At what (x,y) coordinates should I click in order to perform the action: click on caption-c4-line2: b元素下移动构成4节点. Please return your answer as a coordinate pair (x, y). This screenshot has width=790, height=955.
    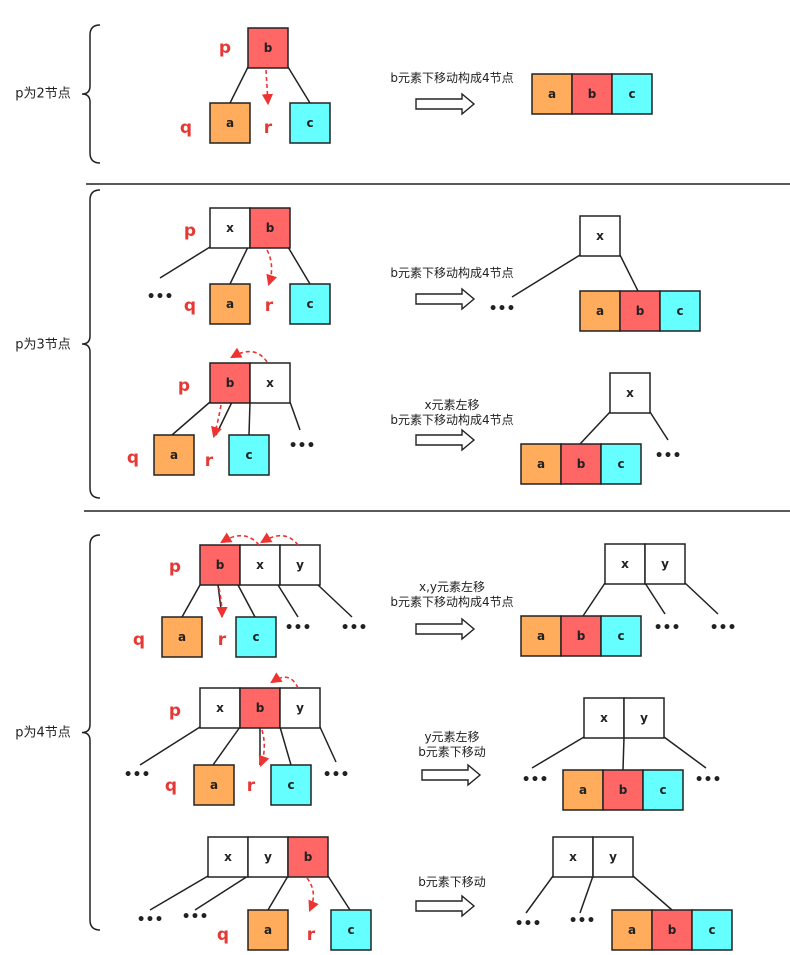
    Looking at the image, I should click on (451, 601).